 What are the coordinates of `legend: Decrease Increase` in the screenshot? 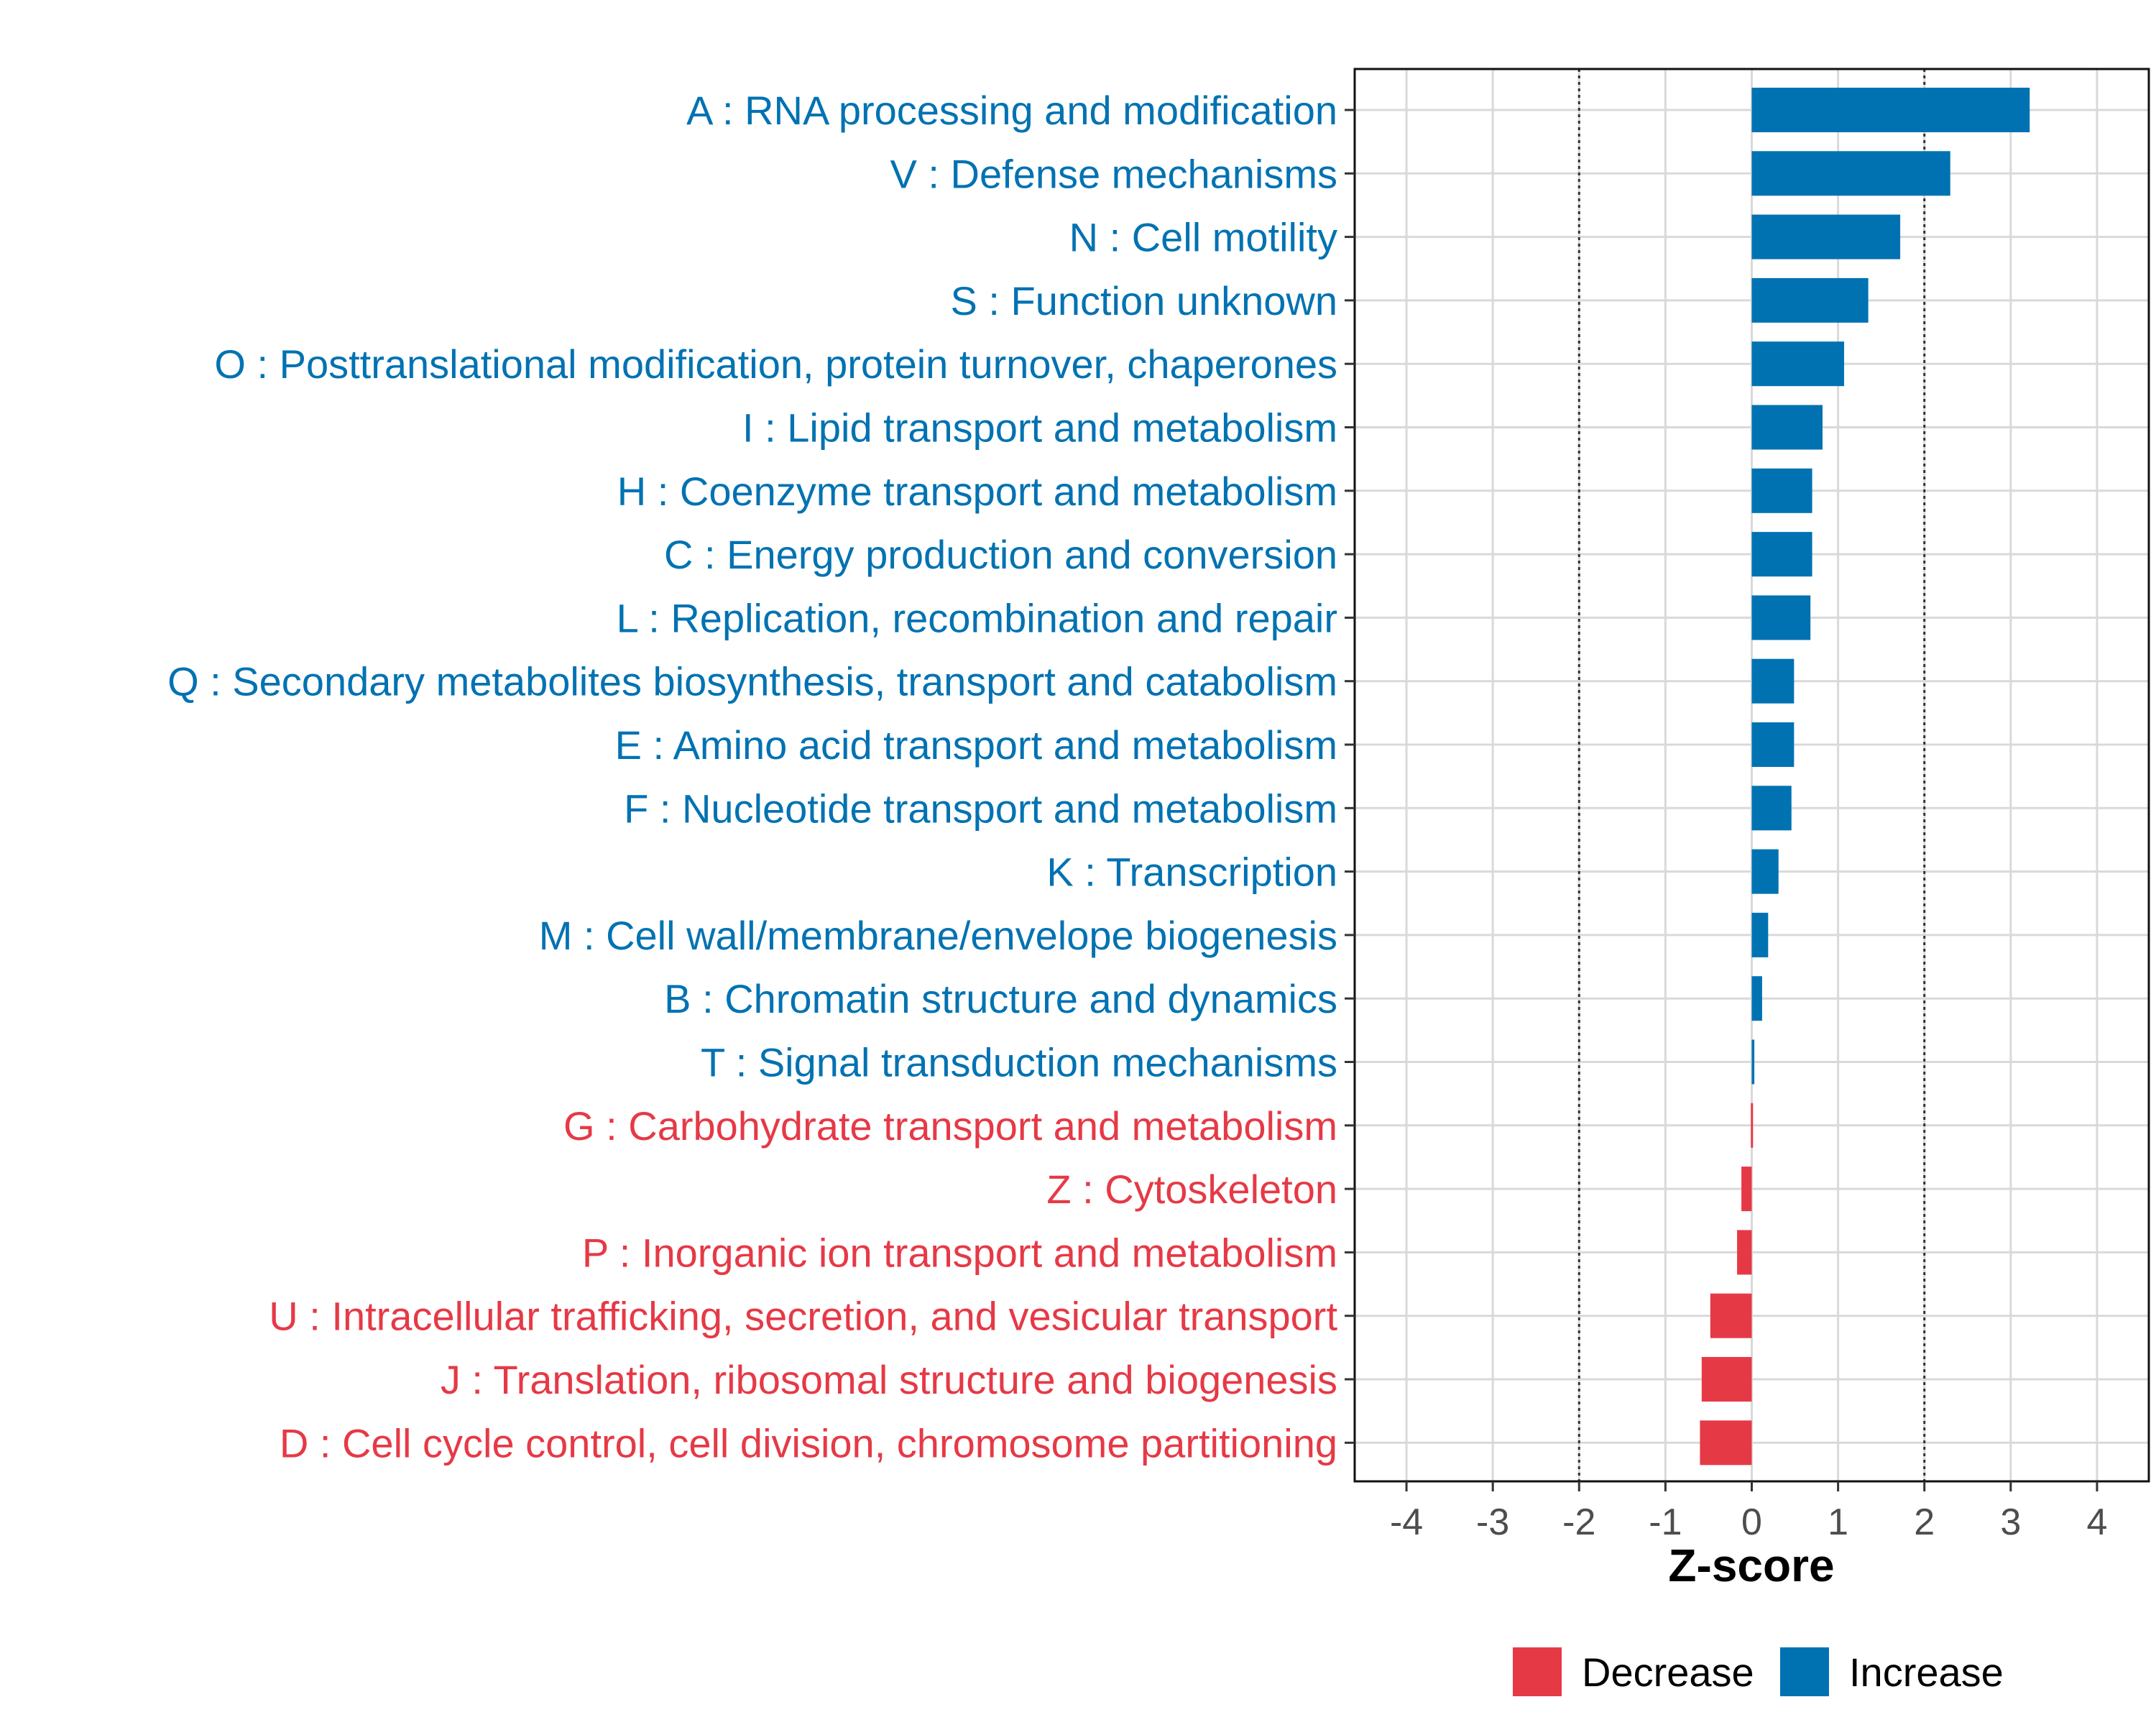 It's located at (1758, 1671).